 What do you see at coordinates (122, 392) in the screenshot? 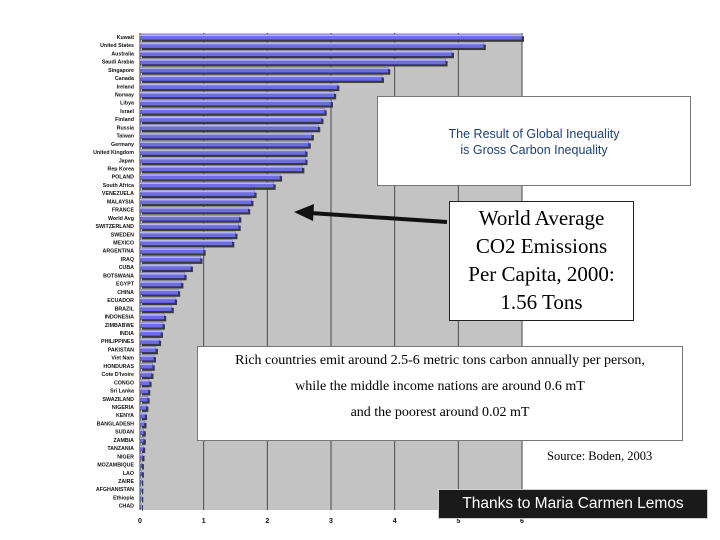
I see `category-label: Sri Lanka` at bounding box center [122, 392].